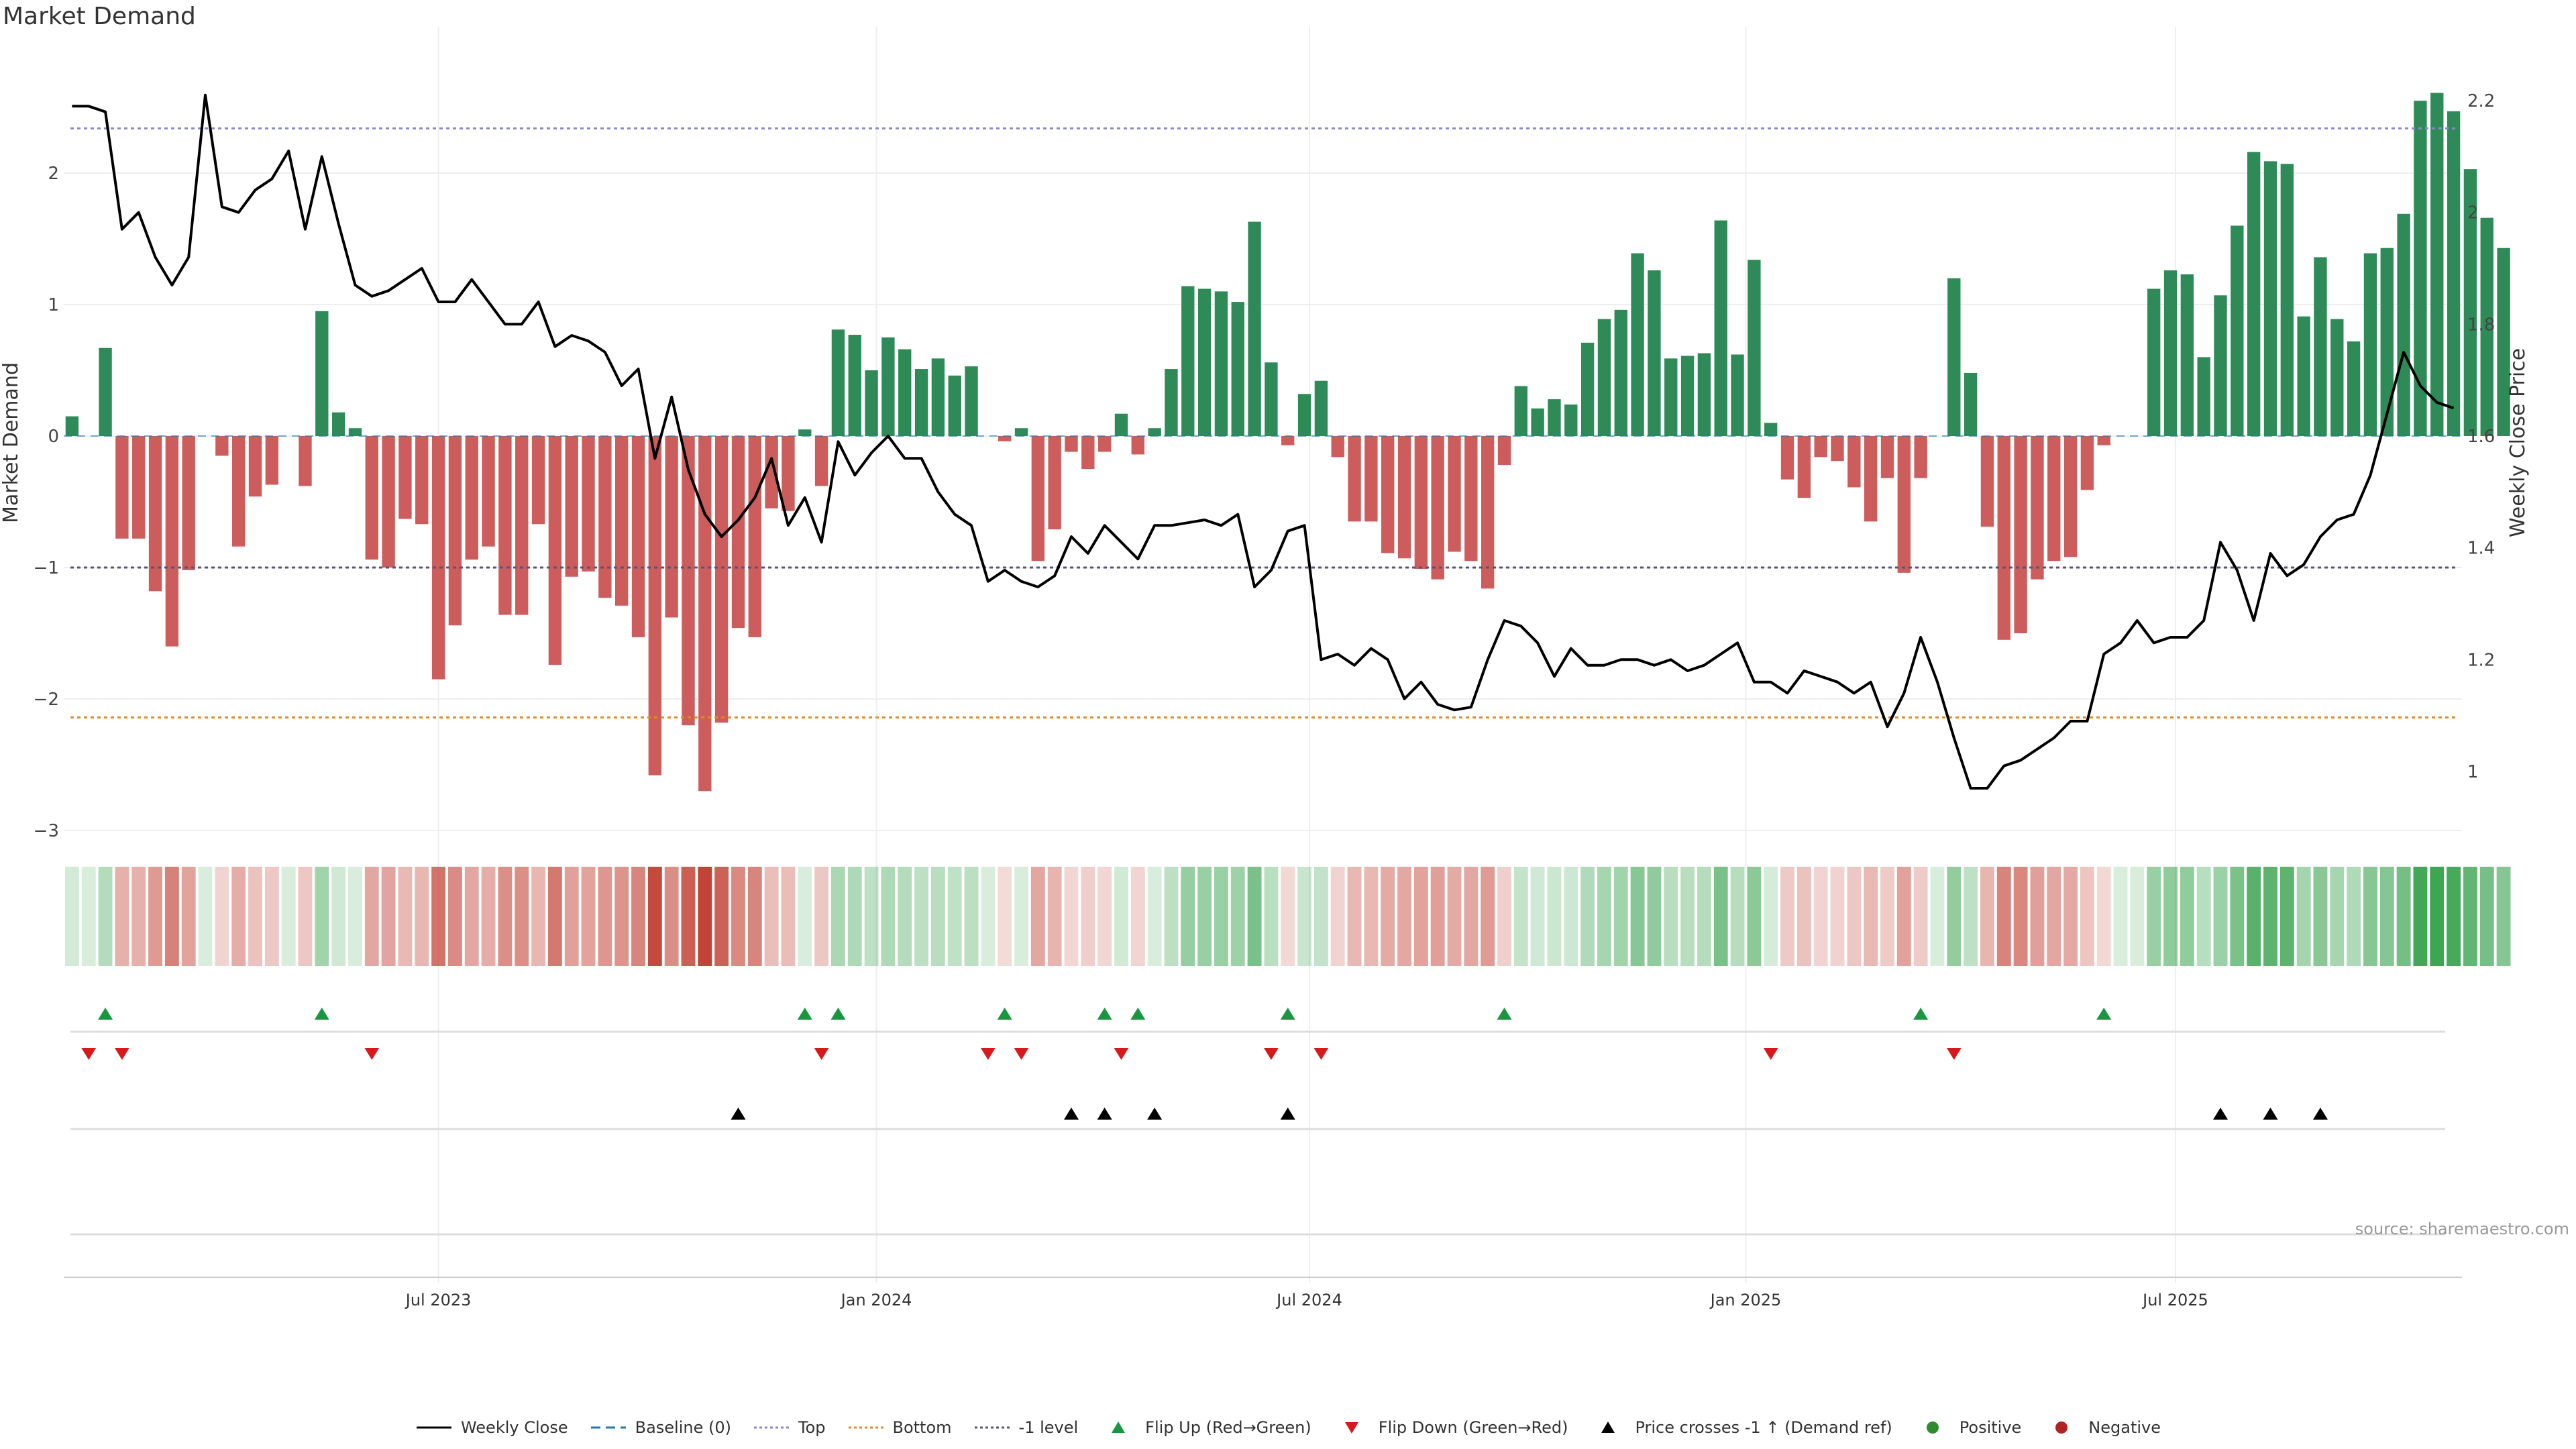  What do you see at coordinates (660, 1427) in the screenshot?
I see `legend-item: Baseline (0)` at bounding box center [660, 1427].